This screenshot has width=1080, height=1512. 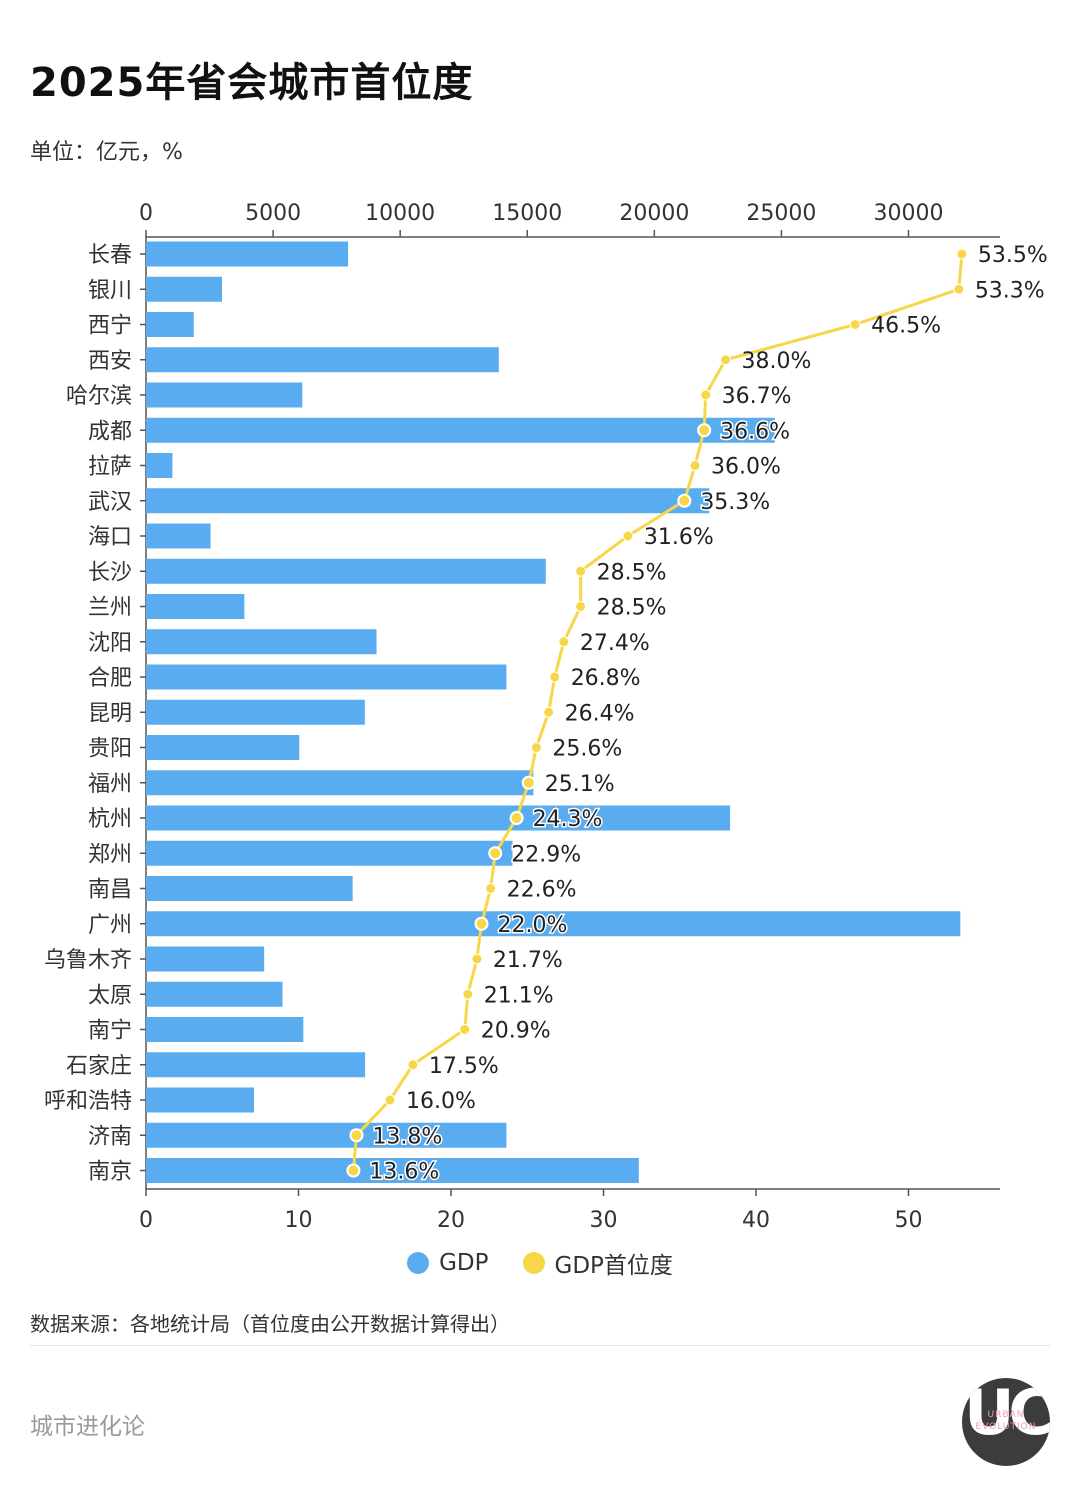 I want to click on category-label: 郑州, so click(x=110, y=854).